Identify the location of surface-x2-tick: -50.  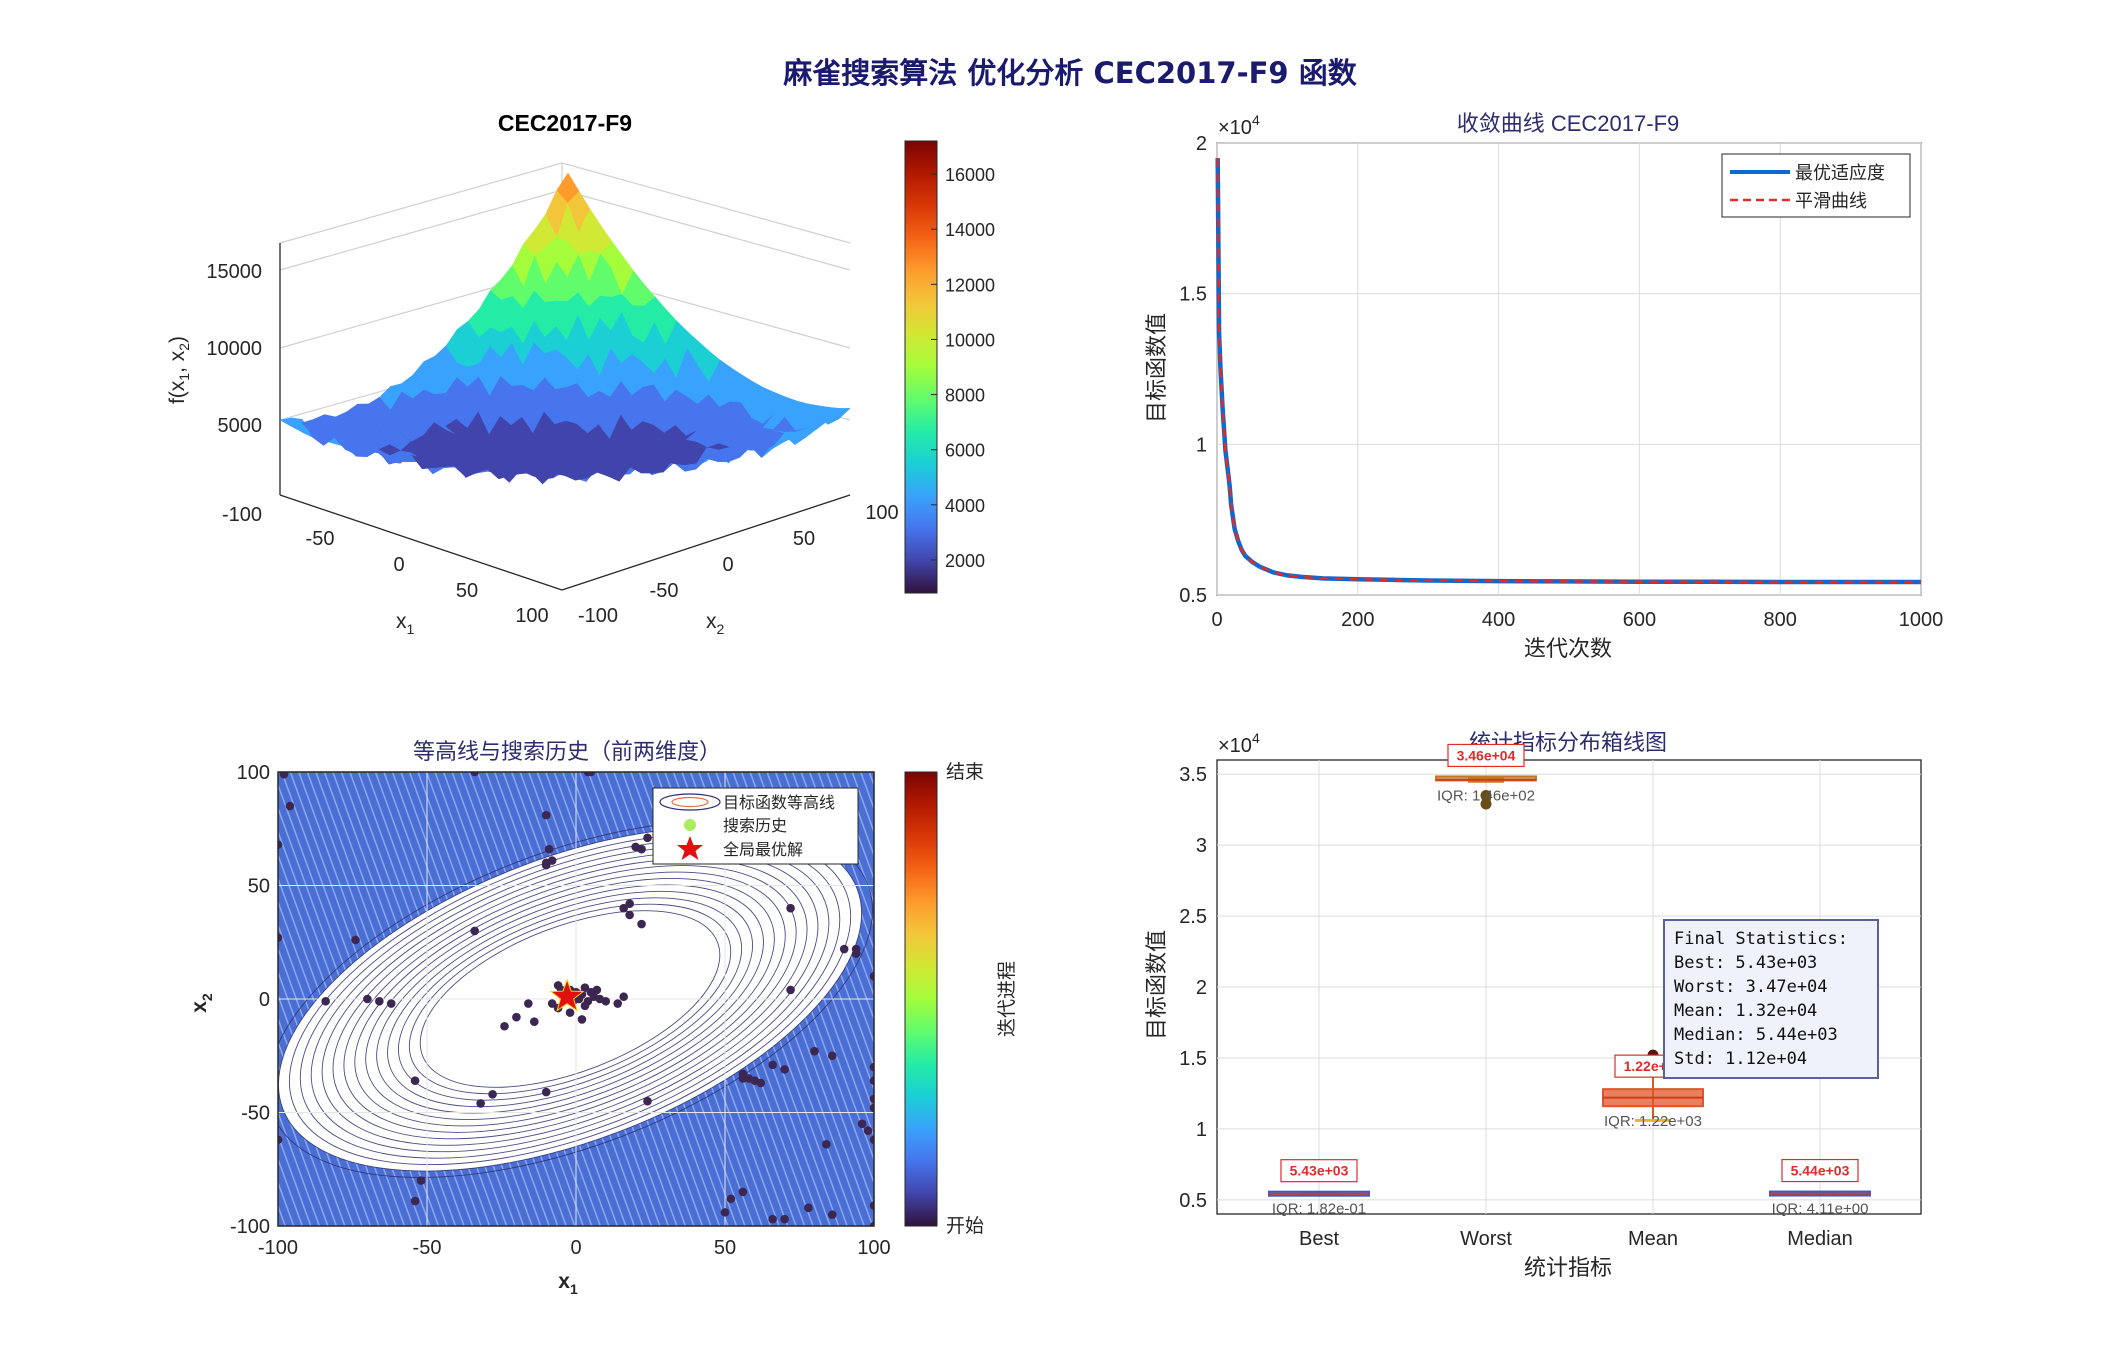
(664, 591).